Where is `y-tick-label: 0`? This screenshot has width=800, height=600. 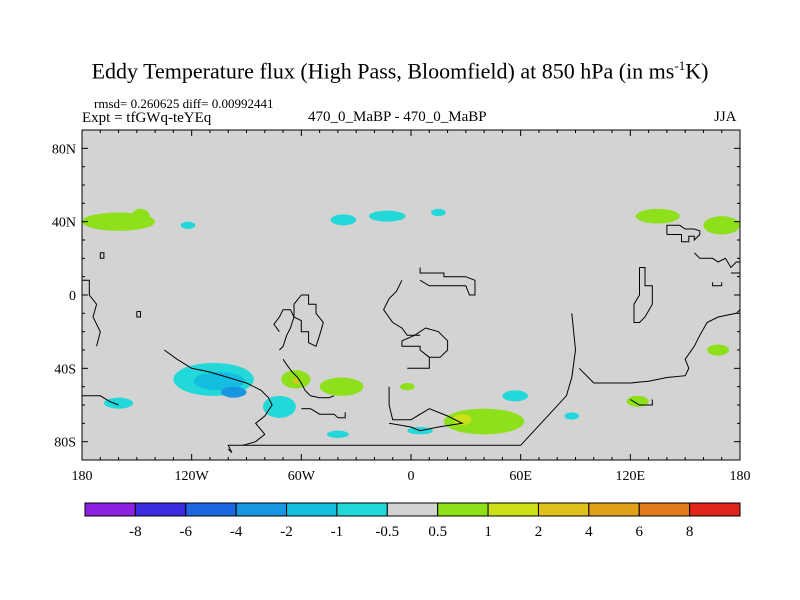 y-tick-label: 0 is located at coordinates (72, 296).